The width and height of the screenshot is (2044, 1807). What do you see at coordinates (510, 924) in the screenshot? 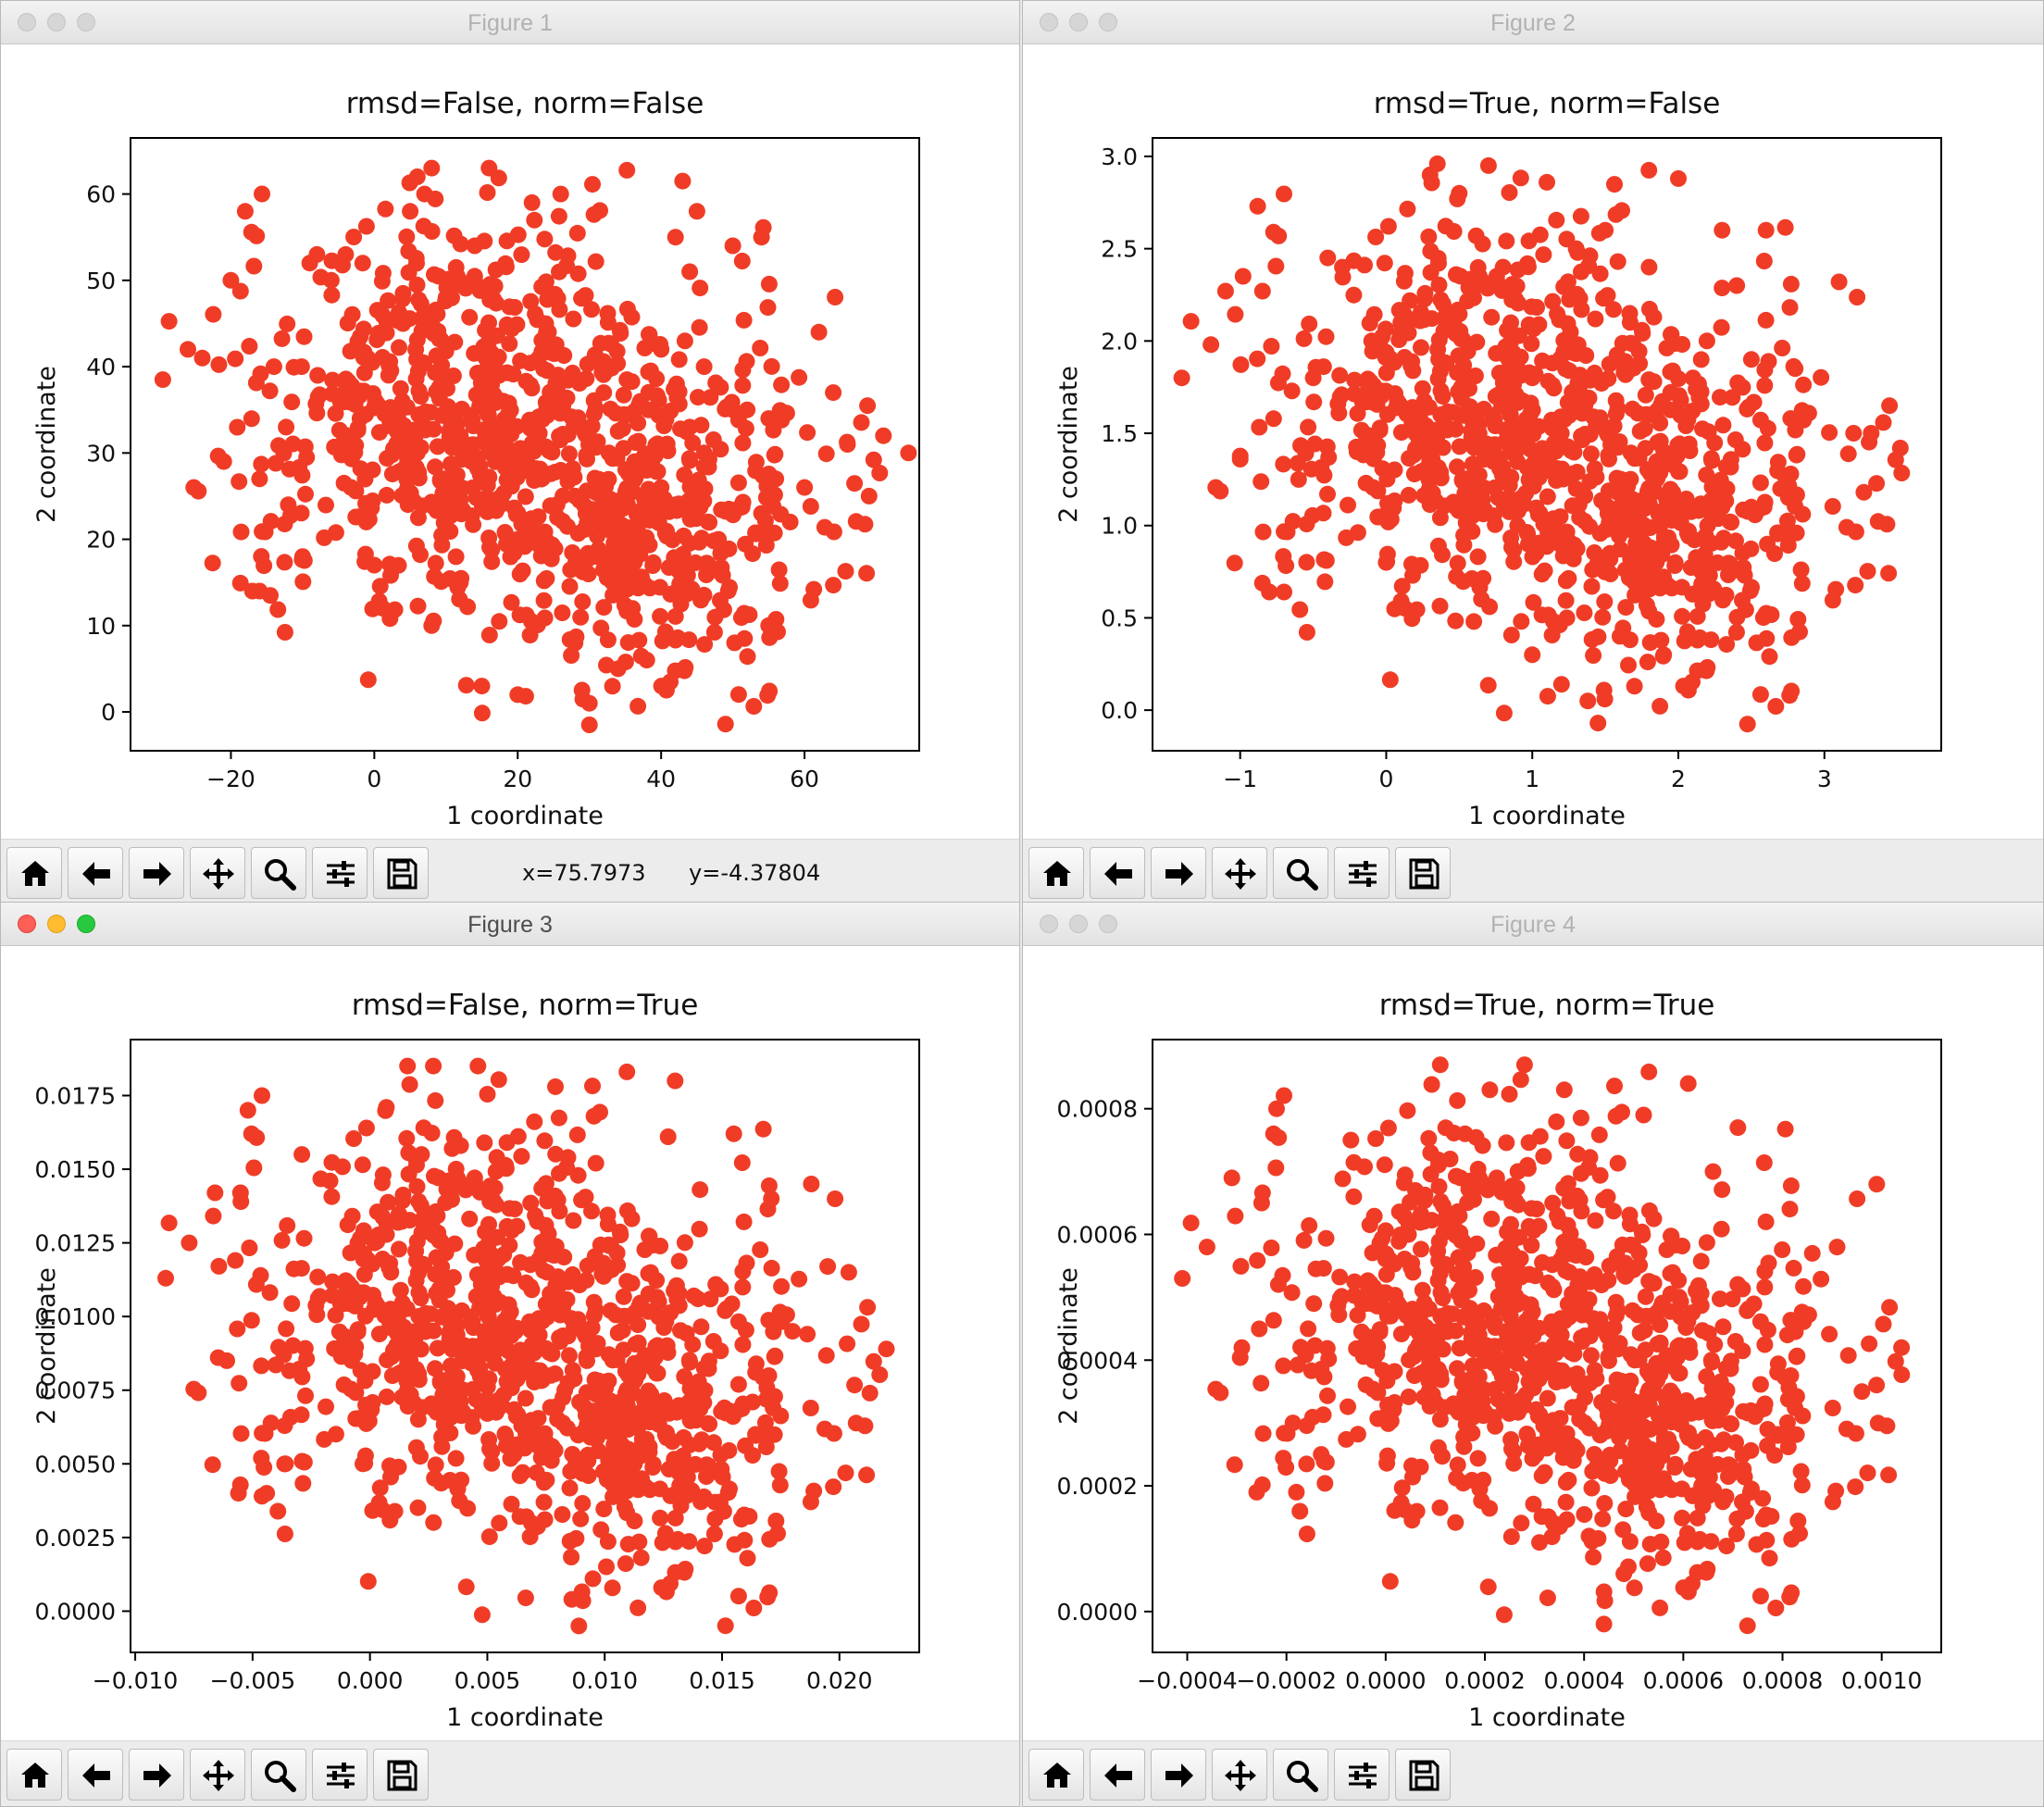
I see `window-titlebar: Figure 3` at bounding box center [510, 924].